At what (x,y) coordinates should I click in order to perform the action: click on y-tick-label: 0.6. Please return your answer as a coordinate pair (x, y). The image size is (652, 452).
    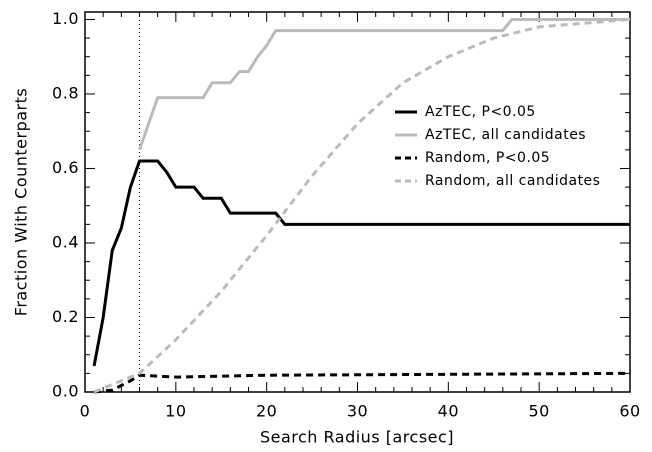
    Looking at the image, I should click on (65, 167).